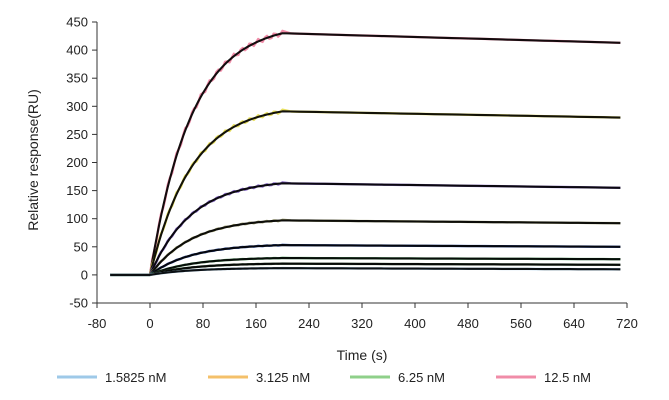 The width and height of the screenshot is (669, 400). I want to click on x-axis-label: Time (s), so click(362, 355).